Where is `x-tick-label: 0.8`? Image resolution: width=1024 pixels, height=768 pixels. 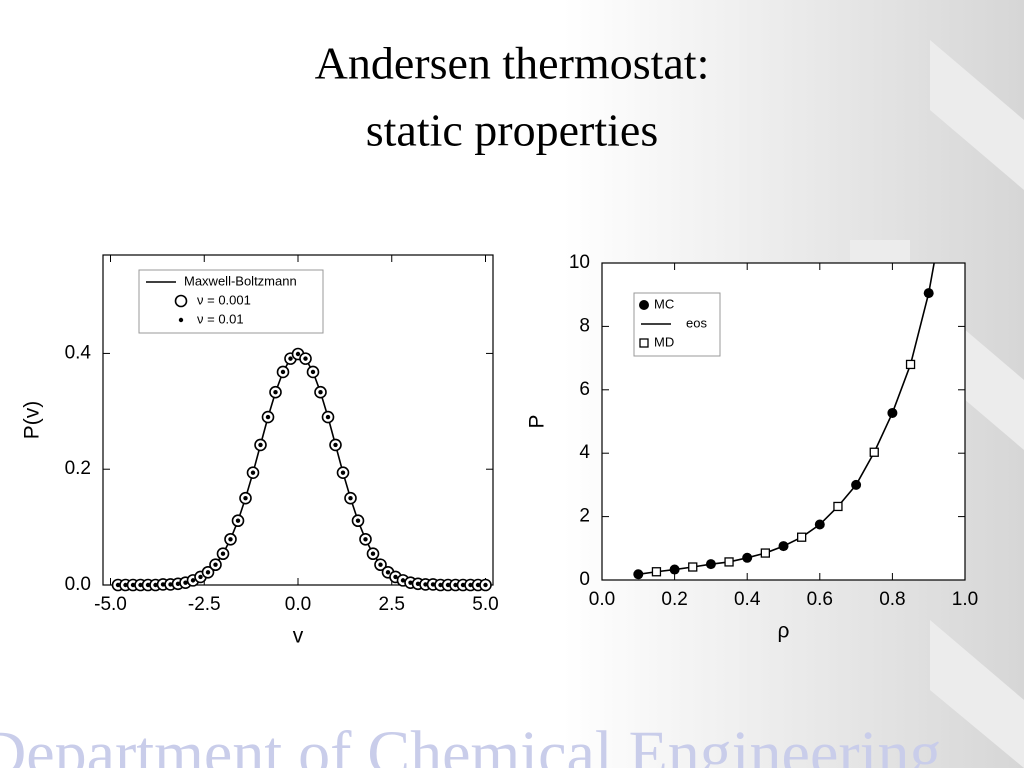
x-tick-label: 0.8 is located at coordinates (892, 599).